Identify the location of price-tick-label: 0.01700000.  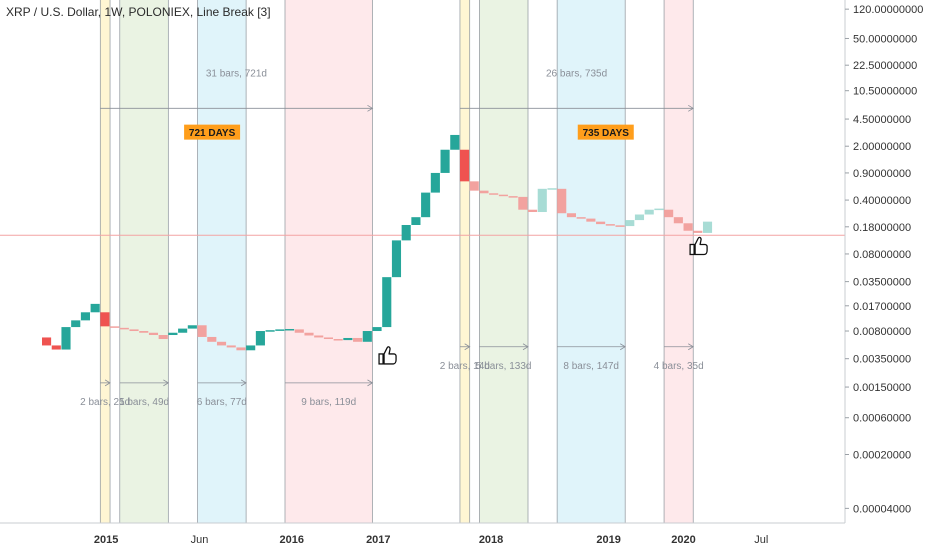
(882, 307).